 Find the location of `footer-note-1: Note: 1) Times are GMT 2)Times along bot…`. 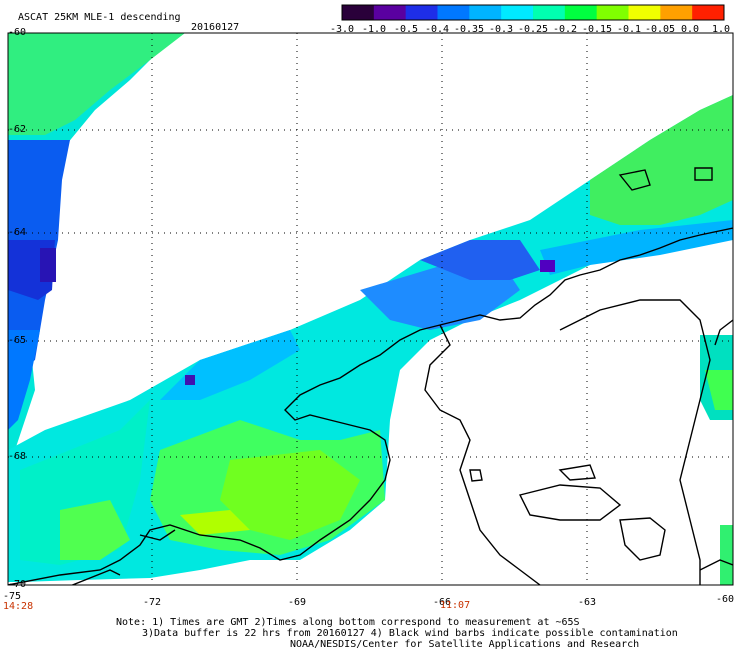

footer-note-1: Note: 1) Times are GMT 2)Times along bot… is located at coordinates (348, 622).